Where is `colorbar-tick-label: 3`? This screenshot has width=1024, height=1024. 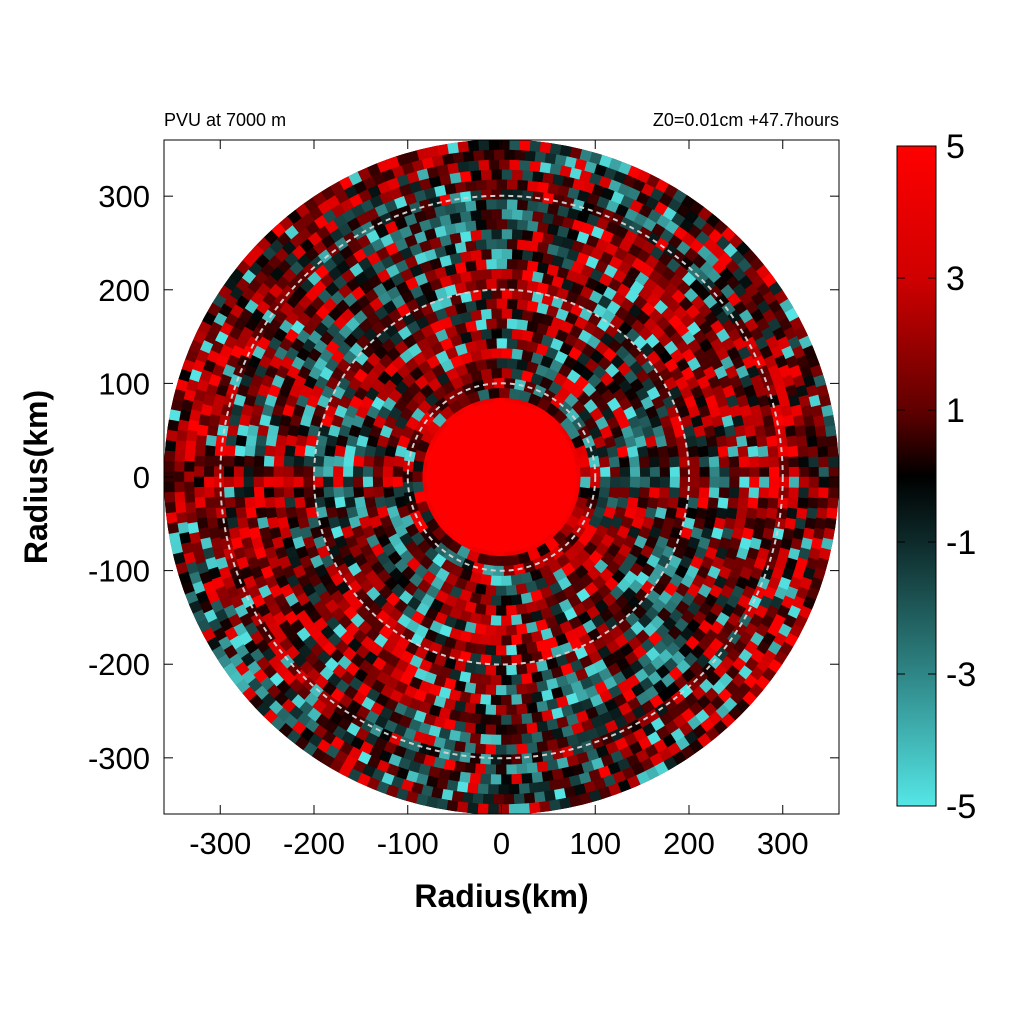 colorbar-tick-label: 3 is located at coordinates (955, 279).